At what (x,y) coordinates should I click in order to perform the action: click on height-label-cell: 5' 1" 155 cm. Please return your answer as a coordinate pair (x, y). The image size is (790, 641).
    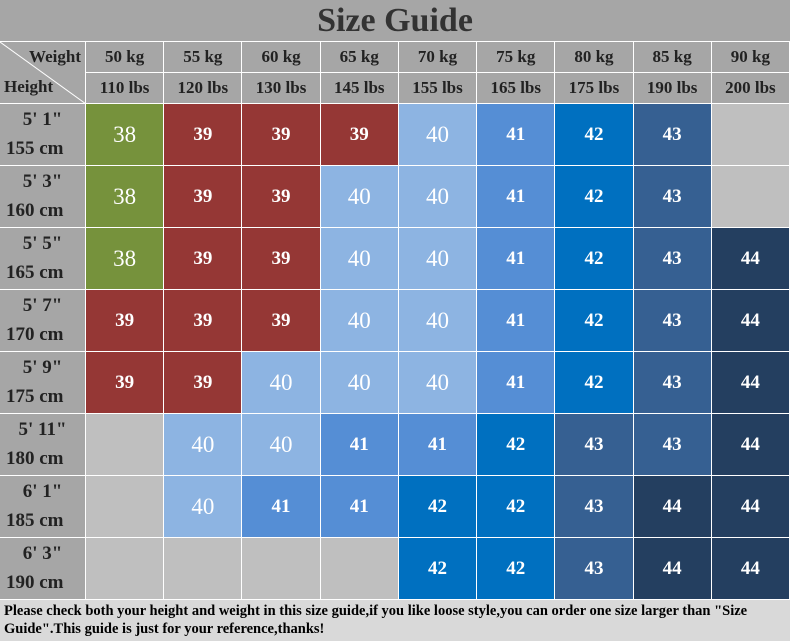
    Looking at the image, I should click on (43, 135).